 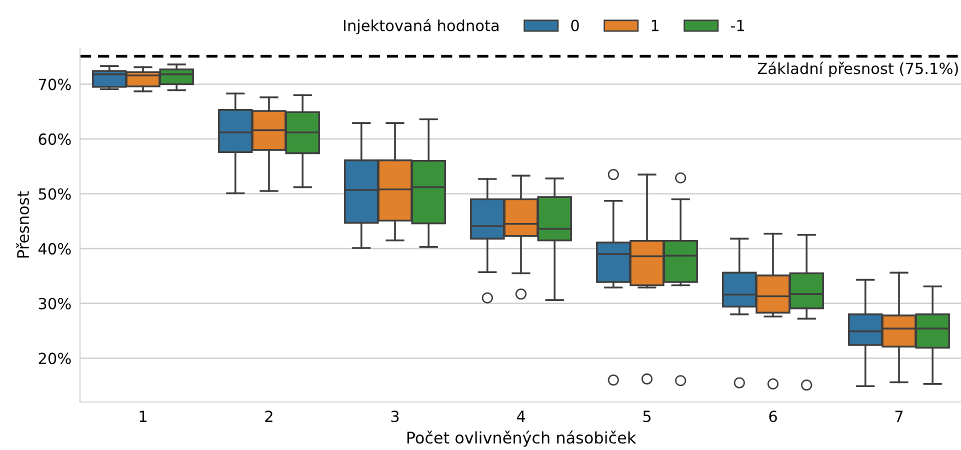 What do you see at coordinates (268, 416) in the screenshot?
I see `x-tick-label: 2` at bounding box center [268, 416].